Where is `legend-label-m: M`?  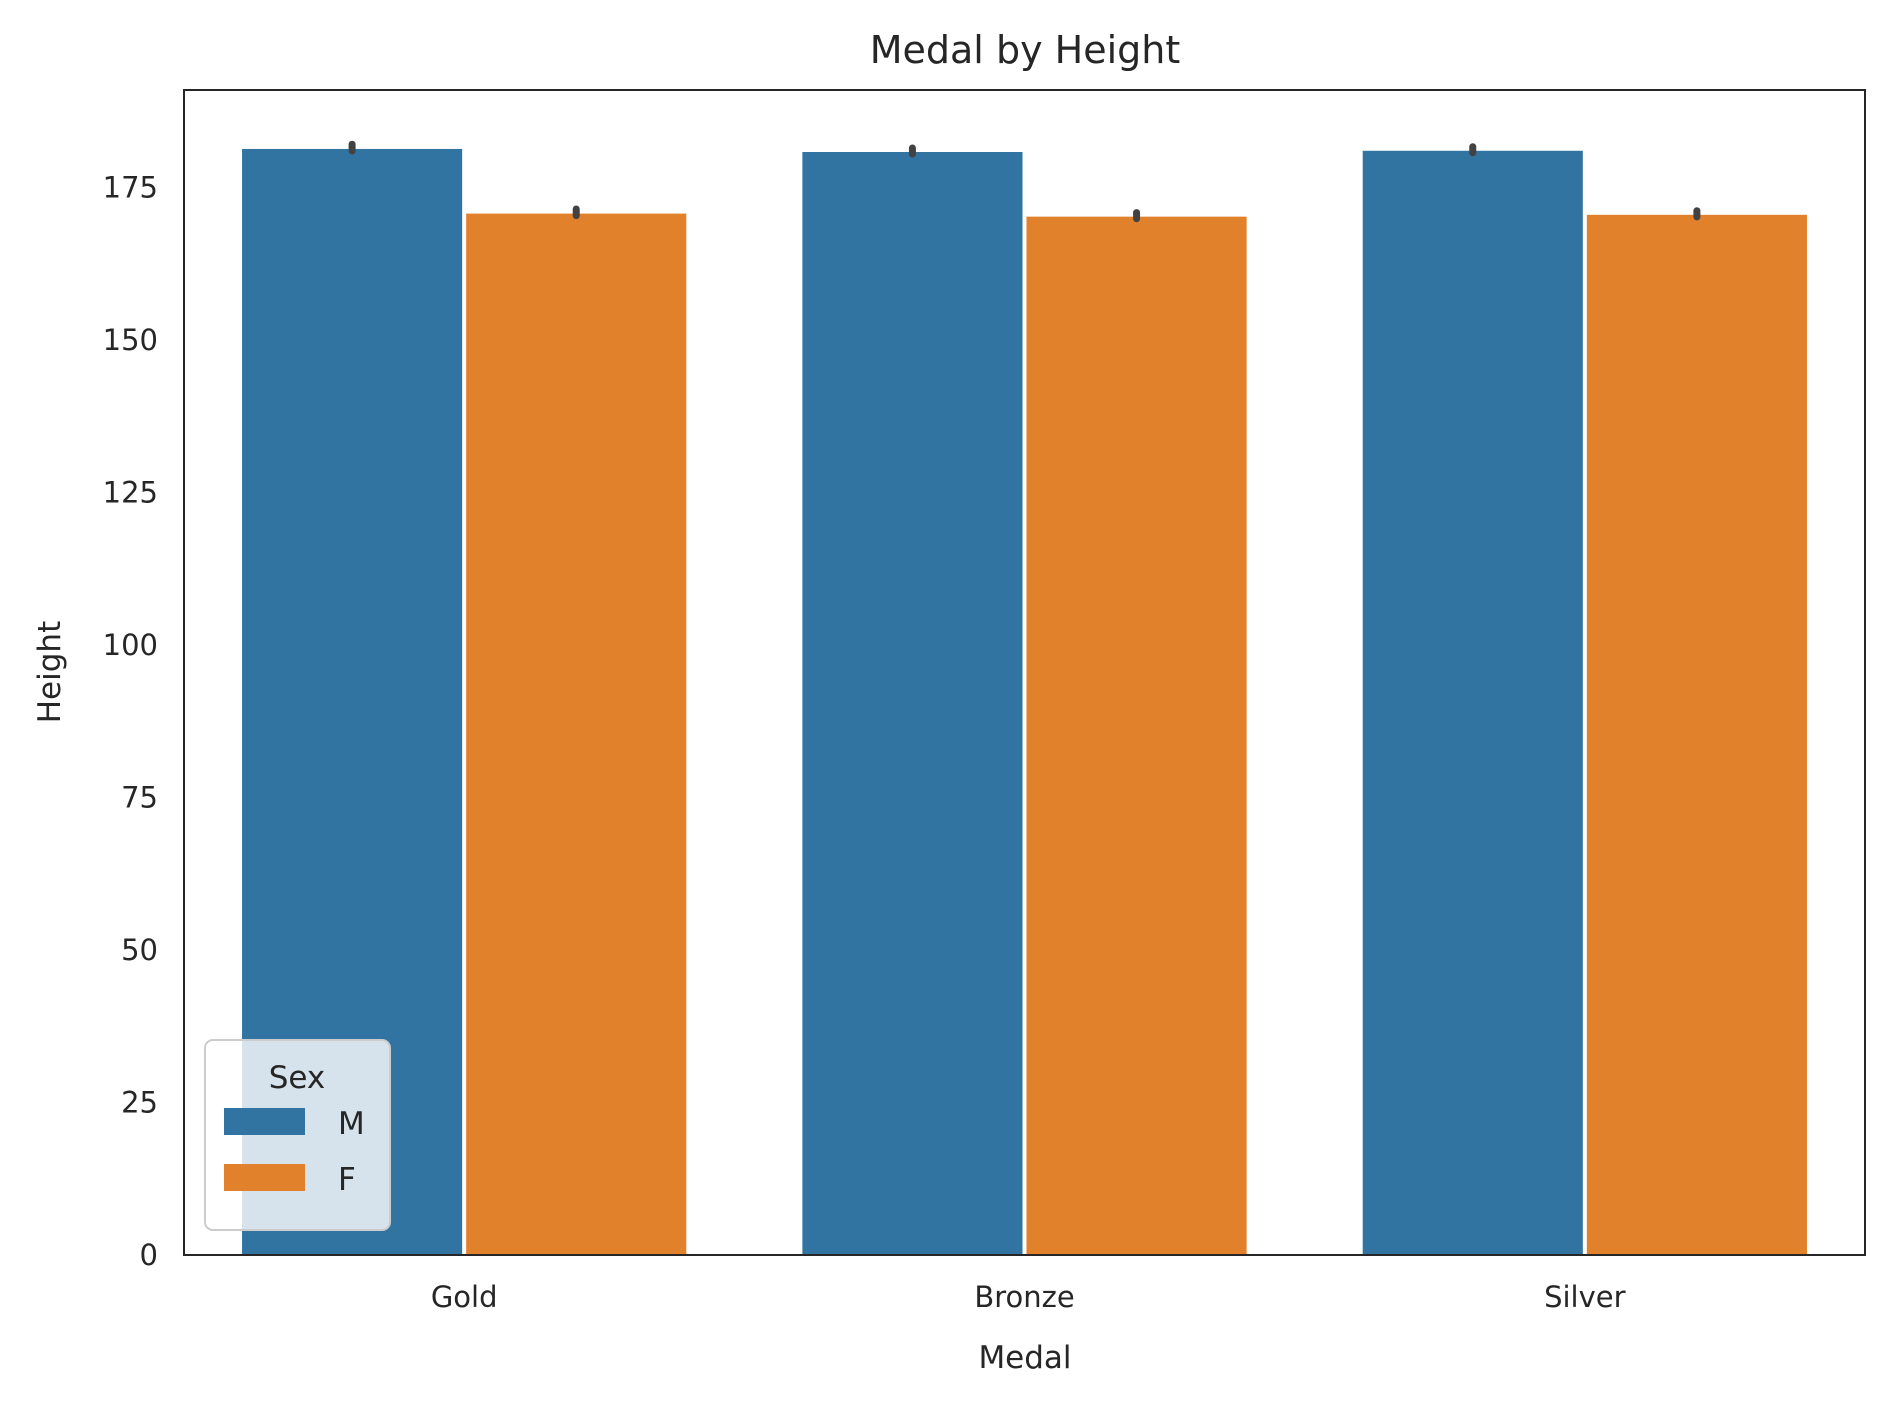
legend-label-m: M is located at coordinates (351, 1124).